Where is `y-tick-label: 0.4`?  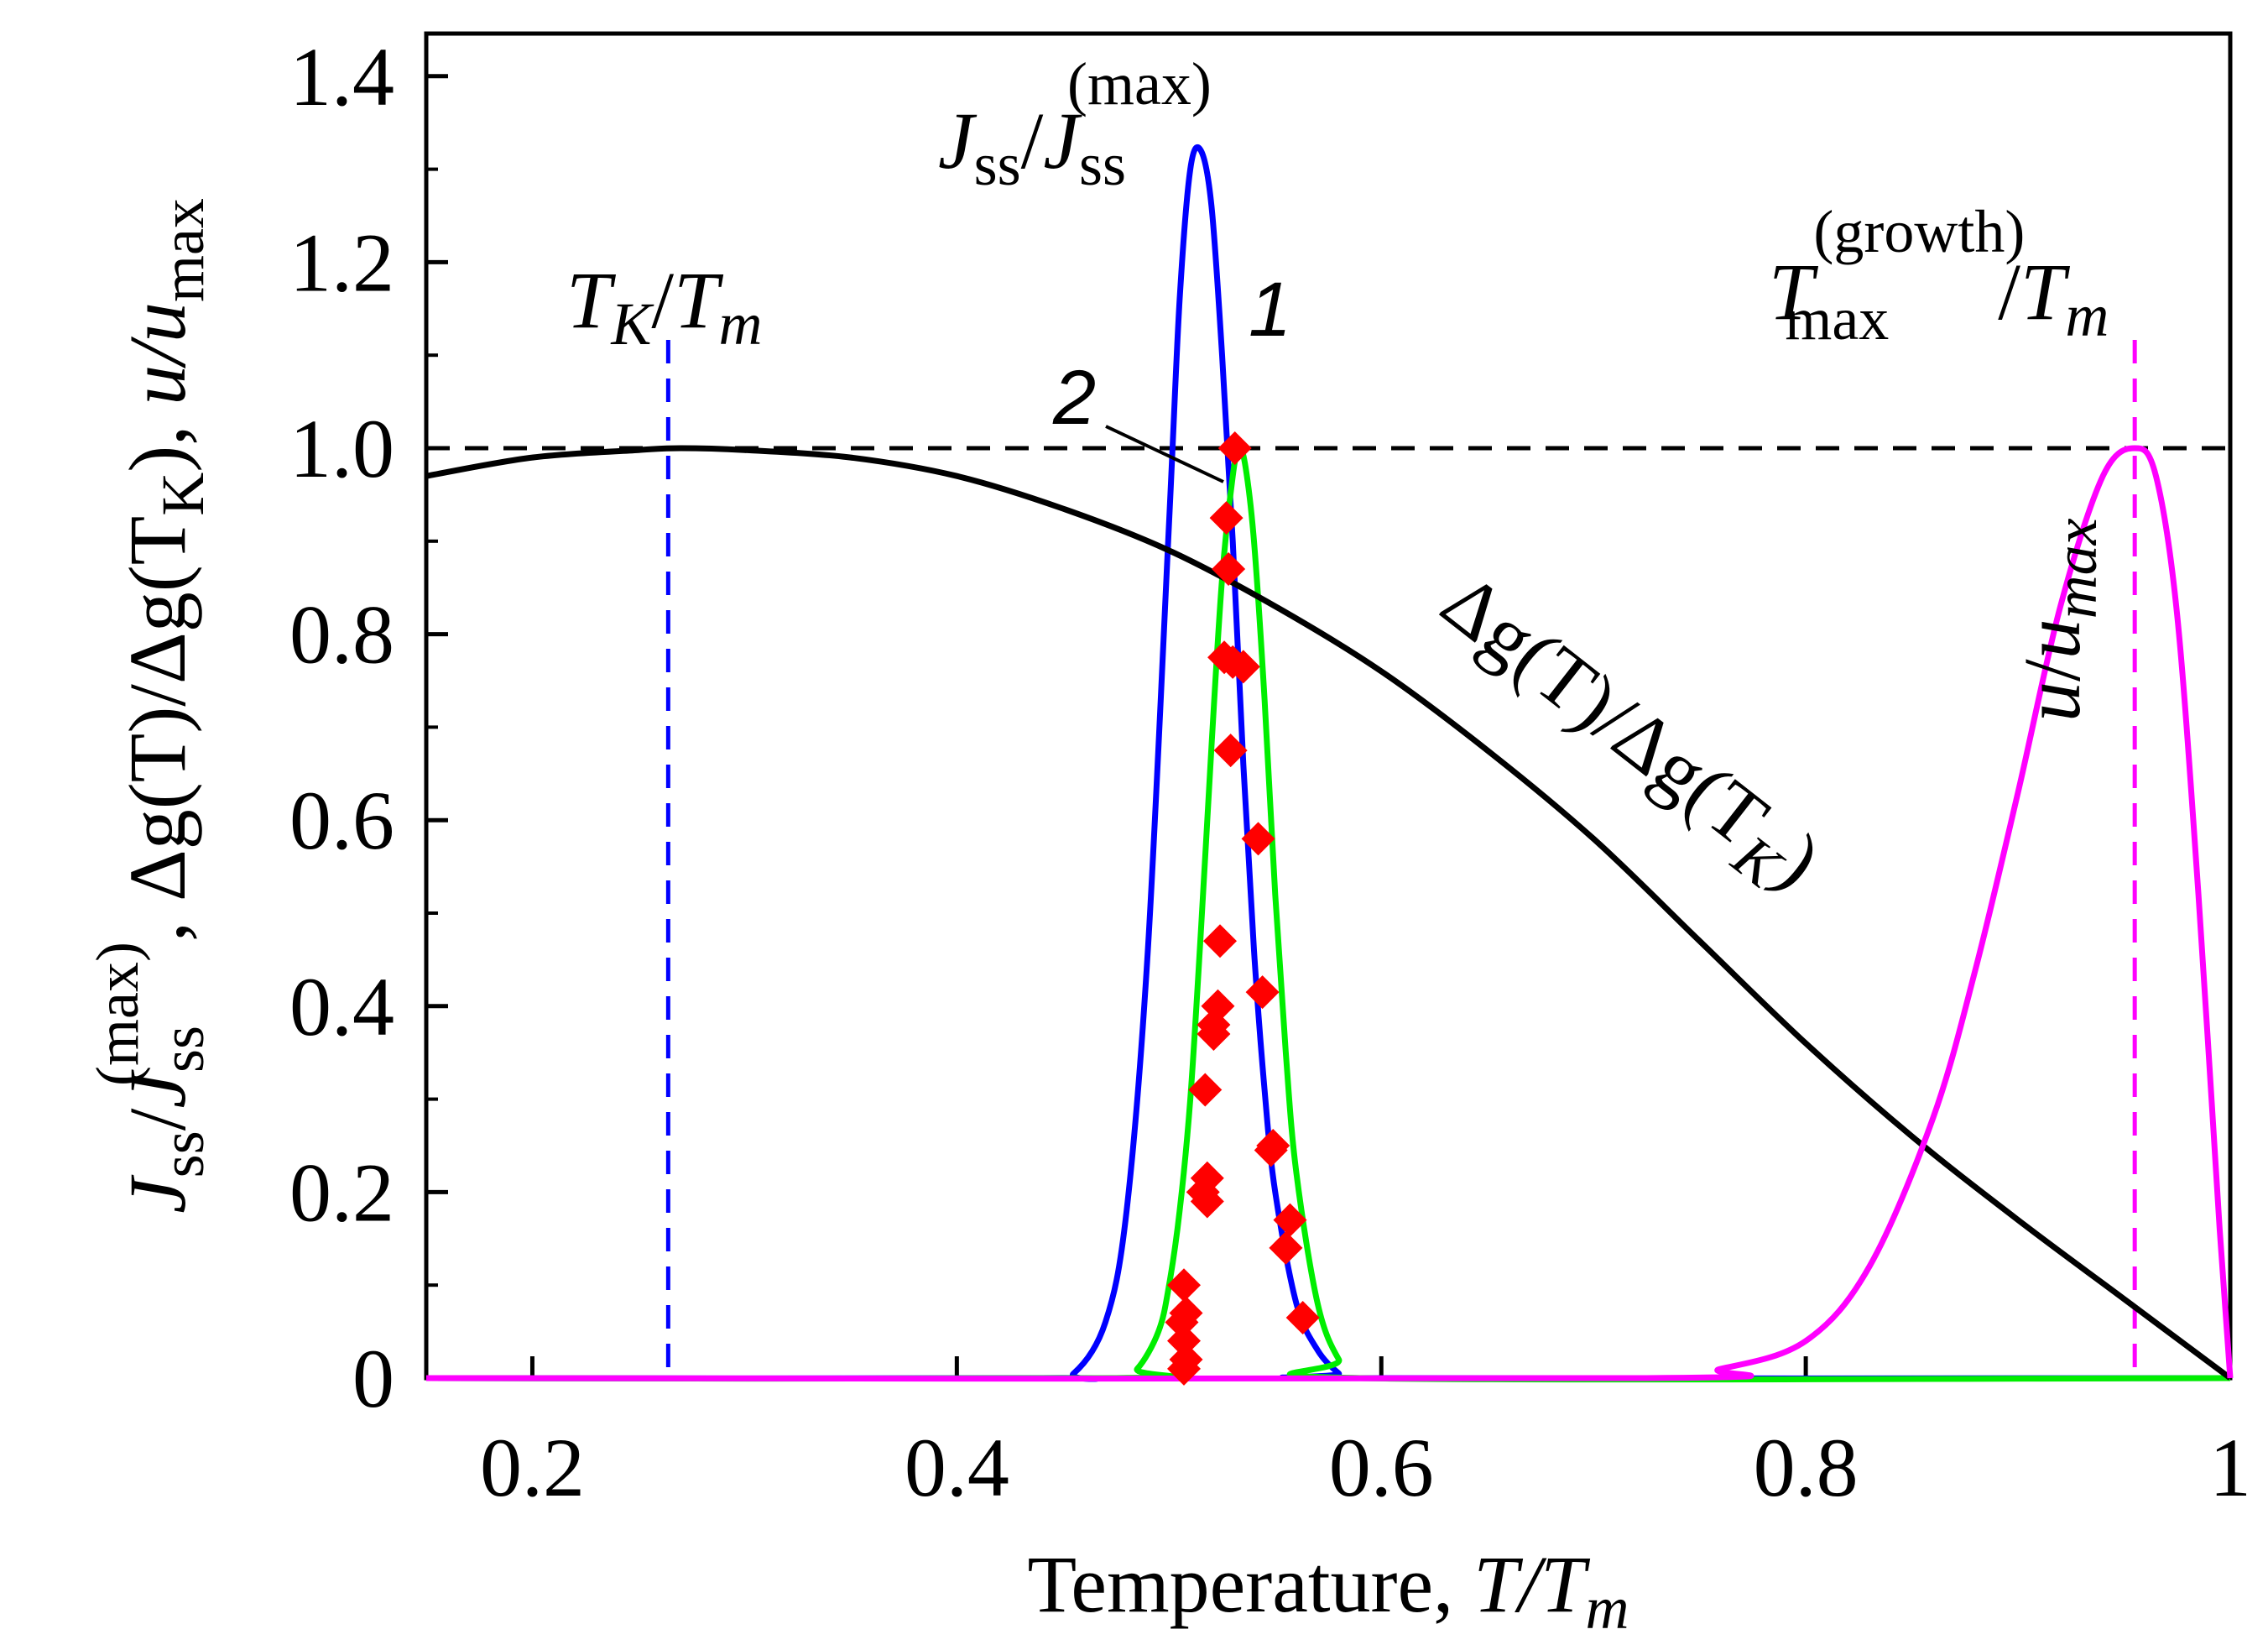 y-tick-label: 0.4 is located at coordinates (341, 1006).